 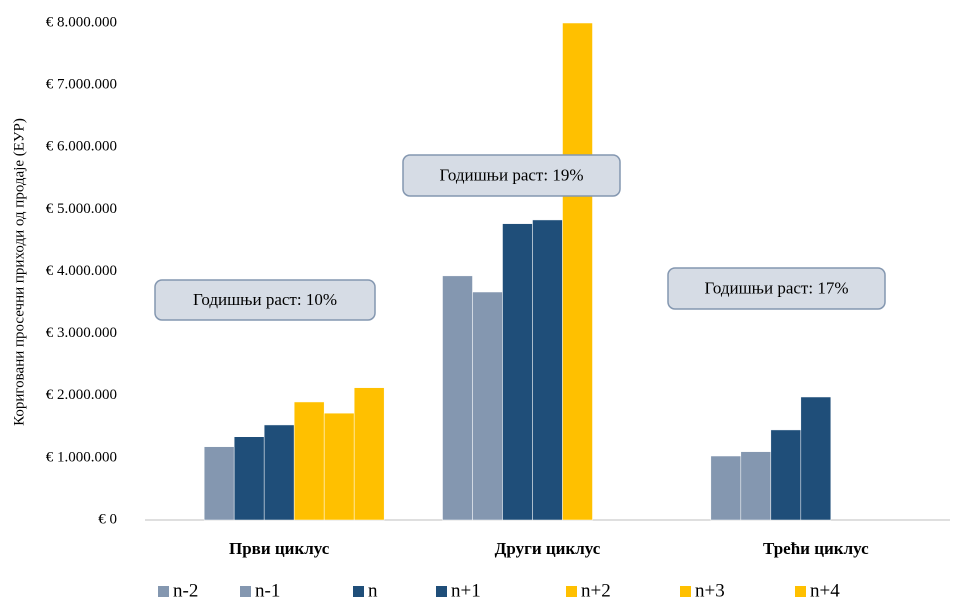 I want to click on legend-label: n+3, so click(x=710, y=590).